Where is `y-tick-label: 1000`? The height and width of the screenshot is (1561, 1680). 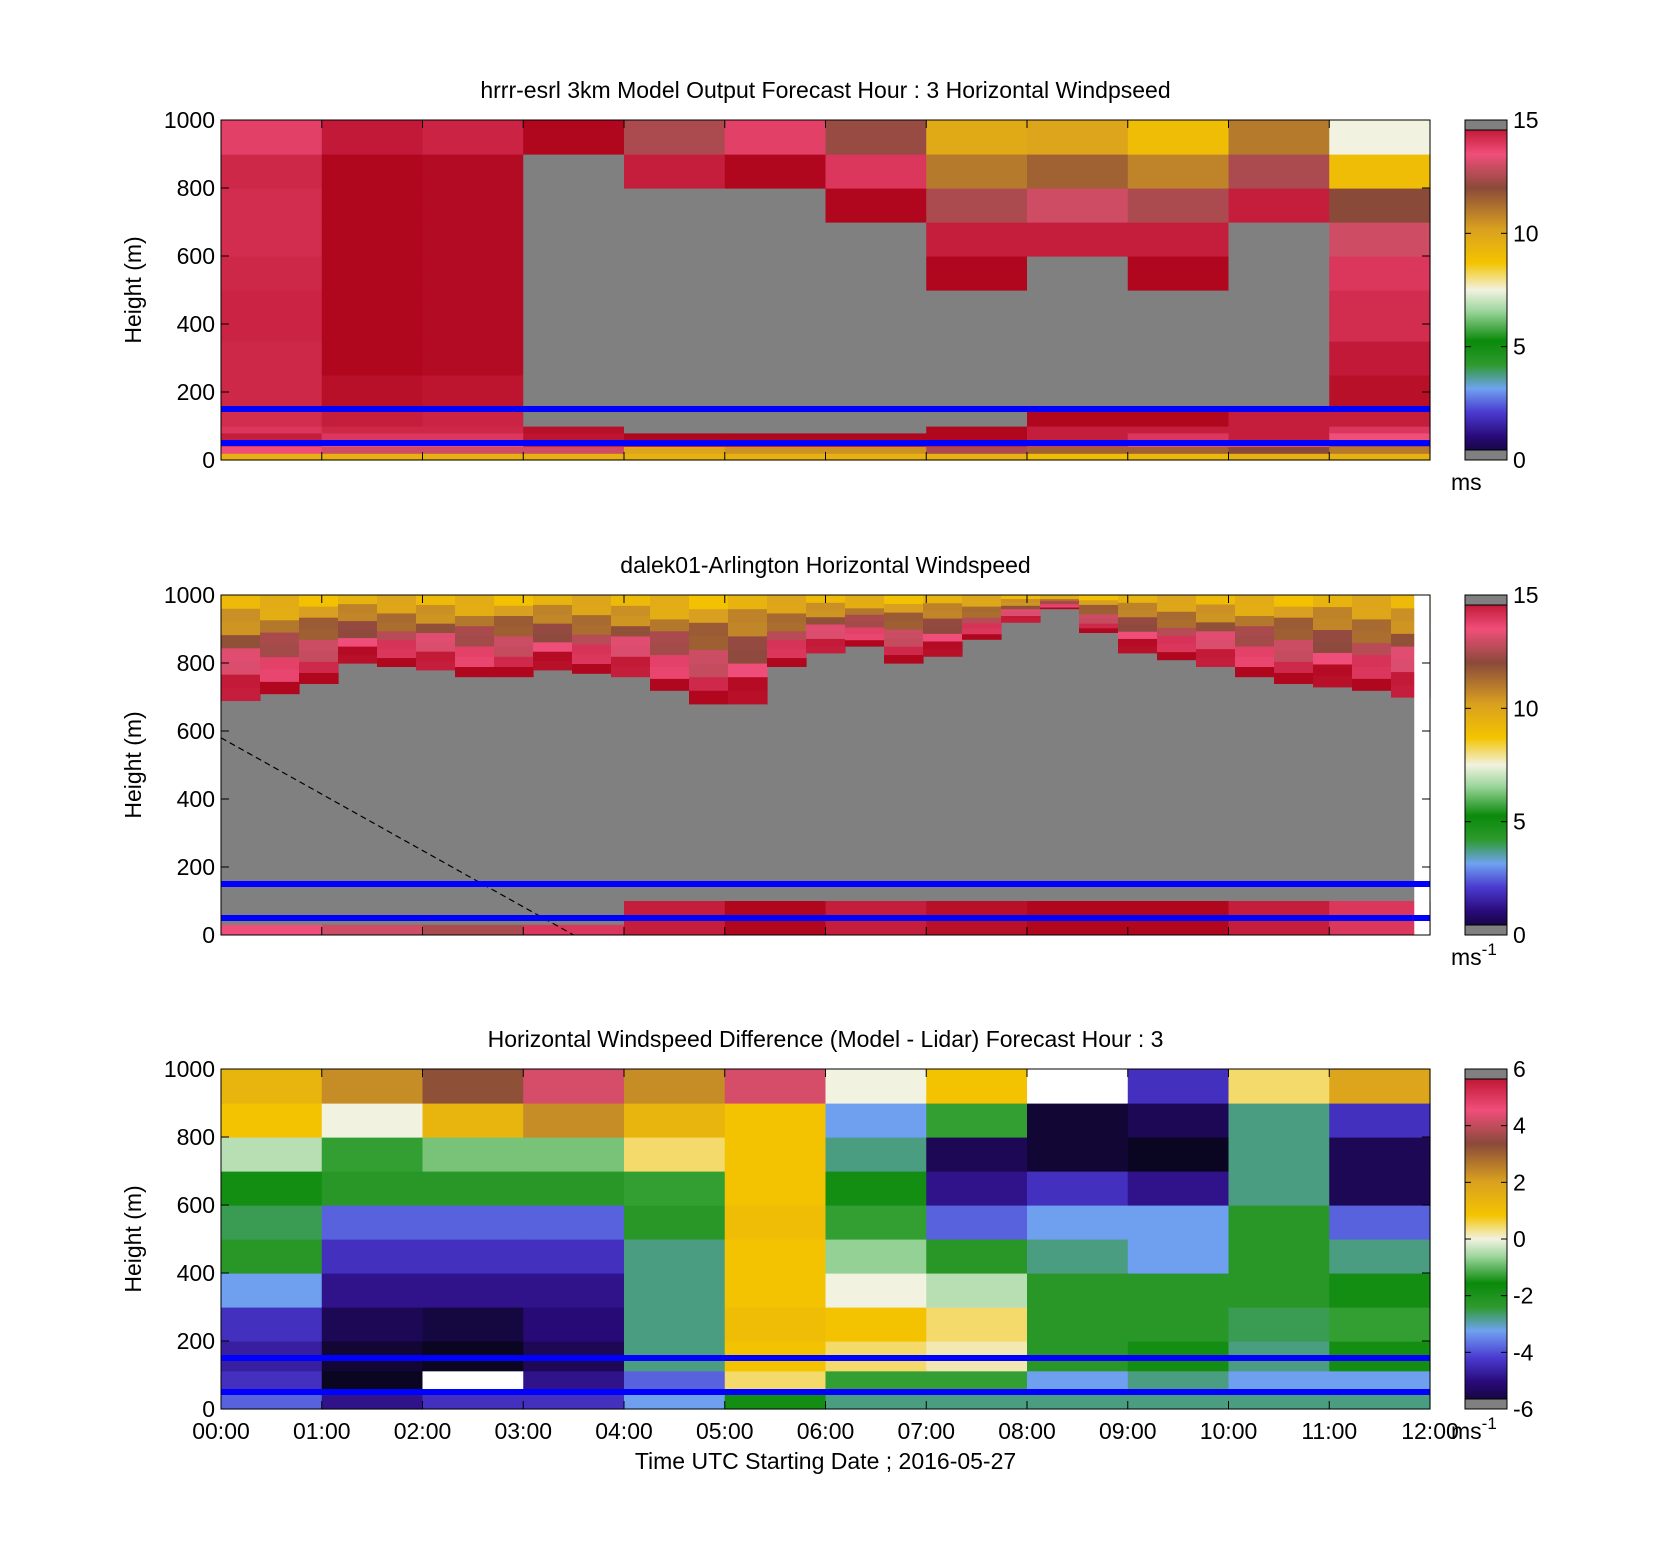
y-tick-label: 1000 is located at coordinates (189, 1069).